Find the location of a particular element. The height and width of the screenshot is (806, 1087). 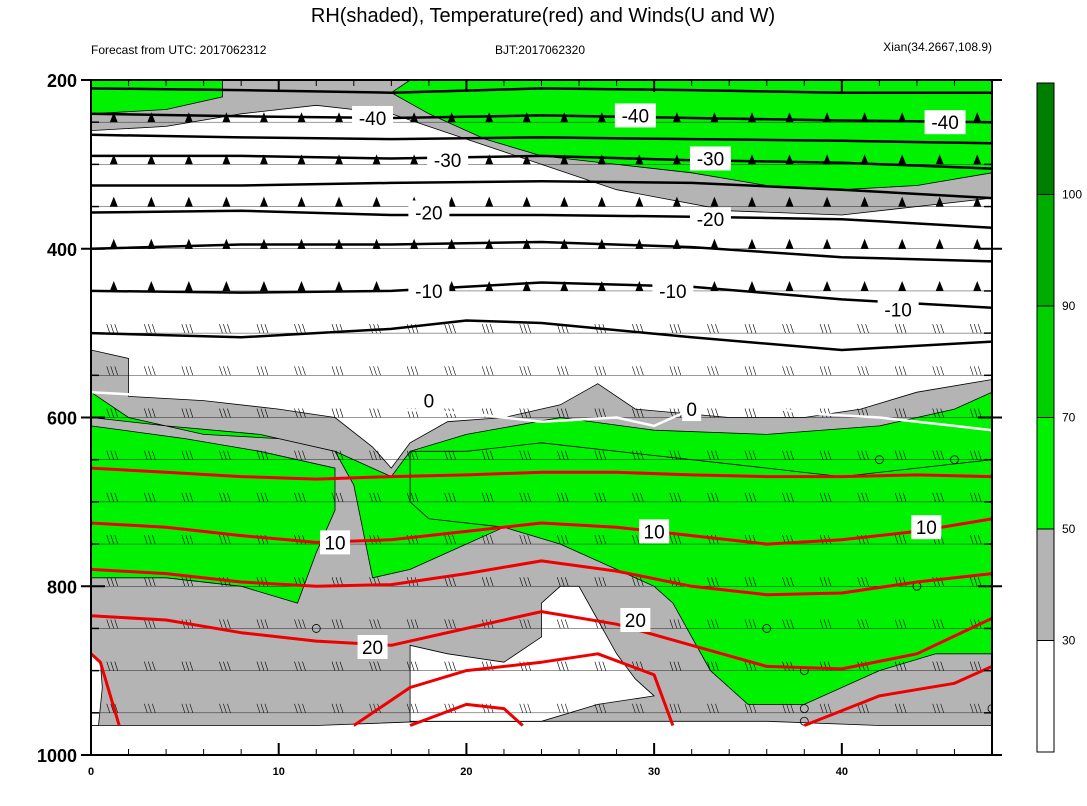

contour-label-2: -40 is located at coordinates (944, 123).